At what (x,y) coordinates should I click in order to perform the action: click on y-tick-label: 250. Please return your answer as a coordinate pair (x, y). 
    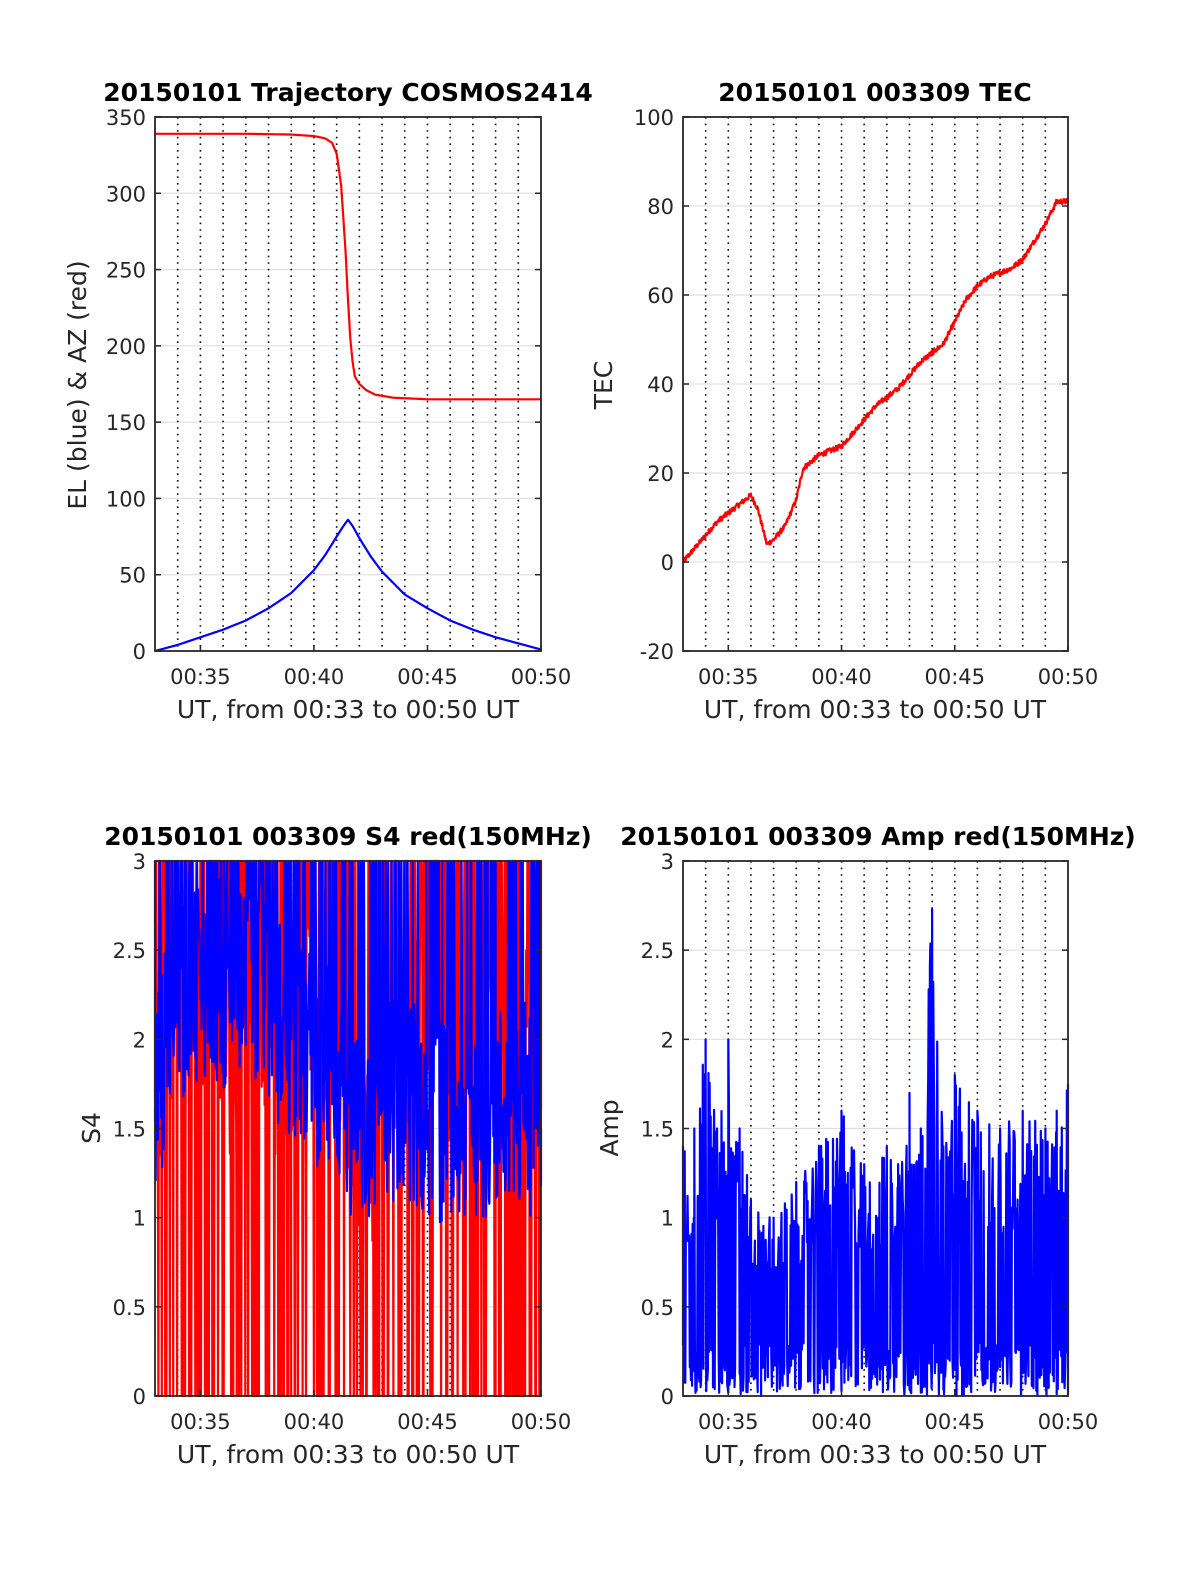
    Looking at the image, I should click on (126, 271).